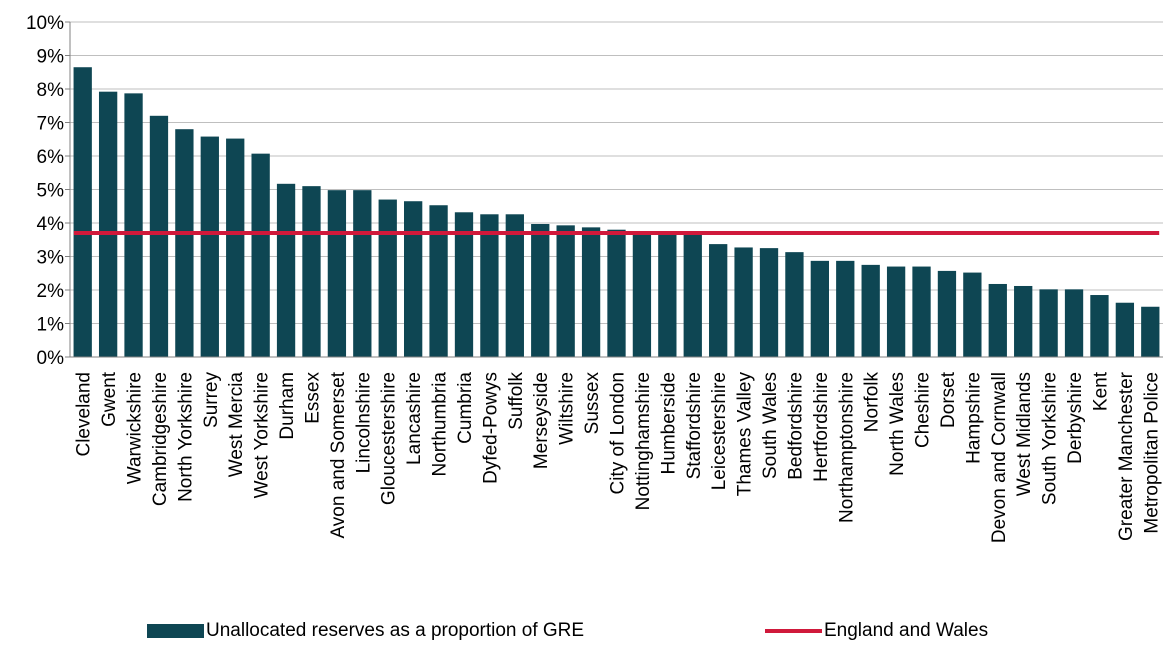 This screenshot has width=1169, height=655. Describe the element at coordinates (175, 631) in the screenshot. I see `legend-bar-swatch` at that location.